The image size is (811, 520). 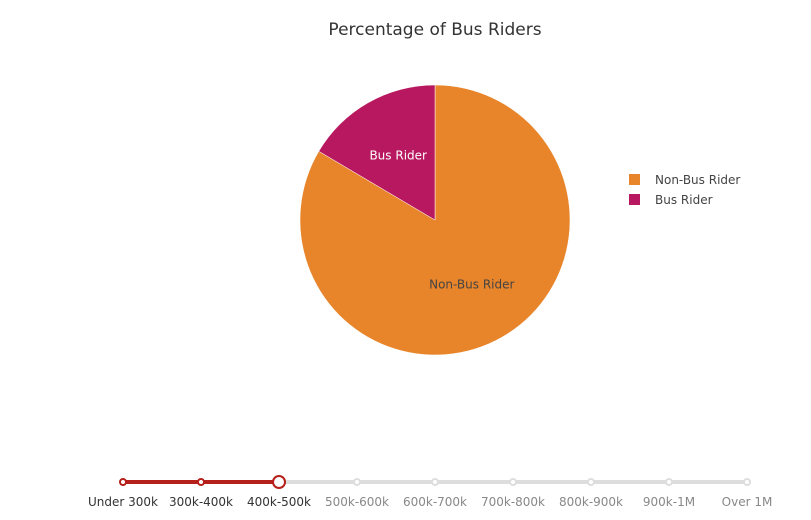 What do you see at coordinates (123, 482) in the screenshot?
I see `slider-step-under-300k` at bounding box center [123, 482].